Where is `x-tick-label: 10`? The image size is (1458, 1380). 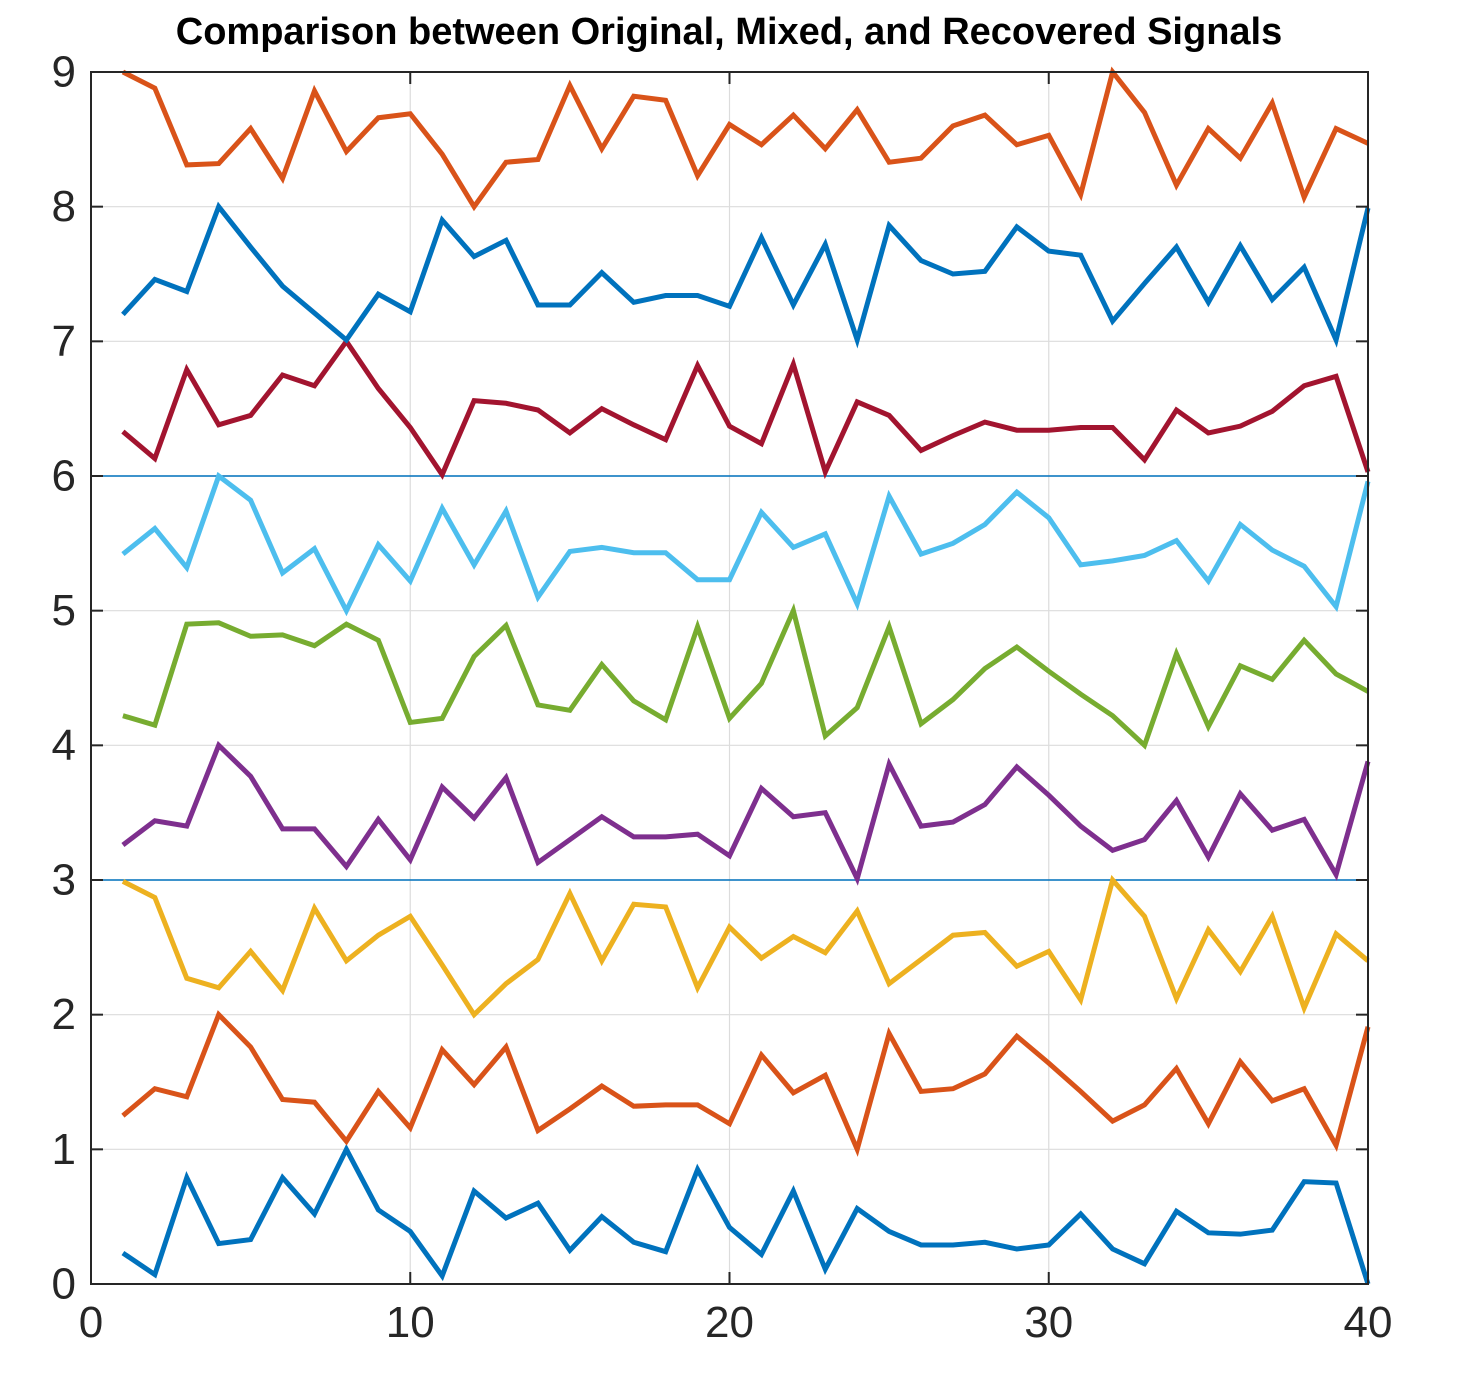
x-tick-label: 10 is located at coordinates (410, 1322).